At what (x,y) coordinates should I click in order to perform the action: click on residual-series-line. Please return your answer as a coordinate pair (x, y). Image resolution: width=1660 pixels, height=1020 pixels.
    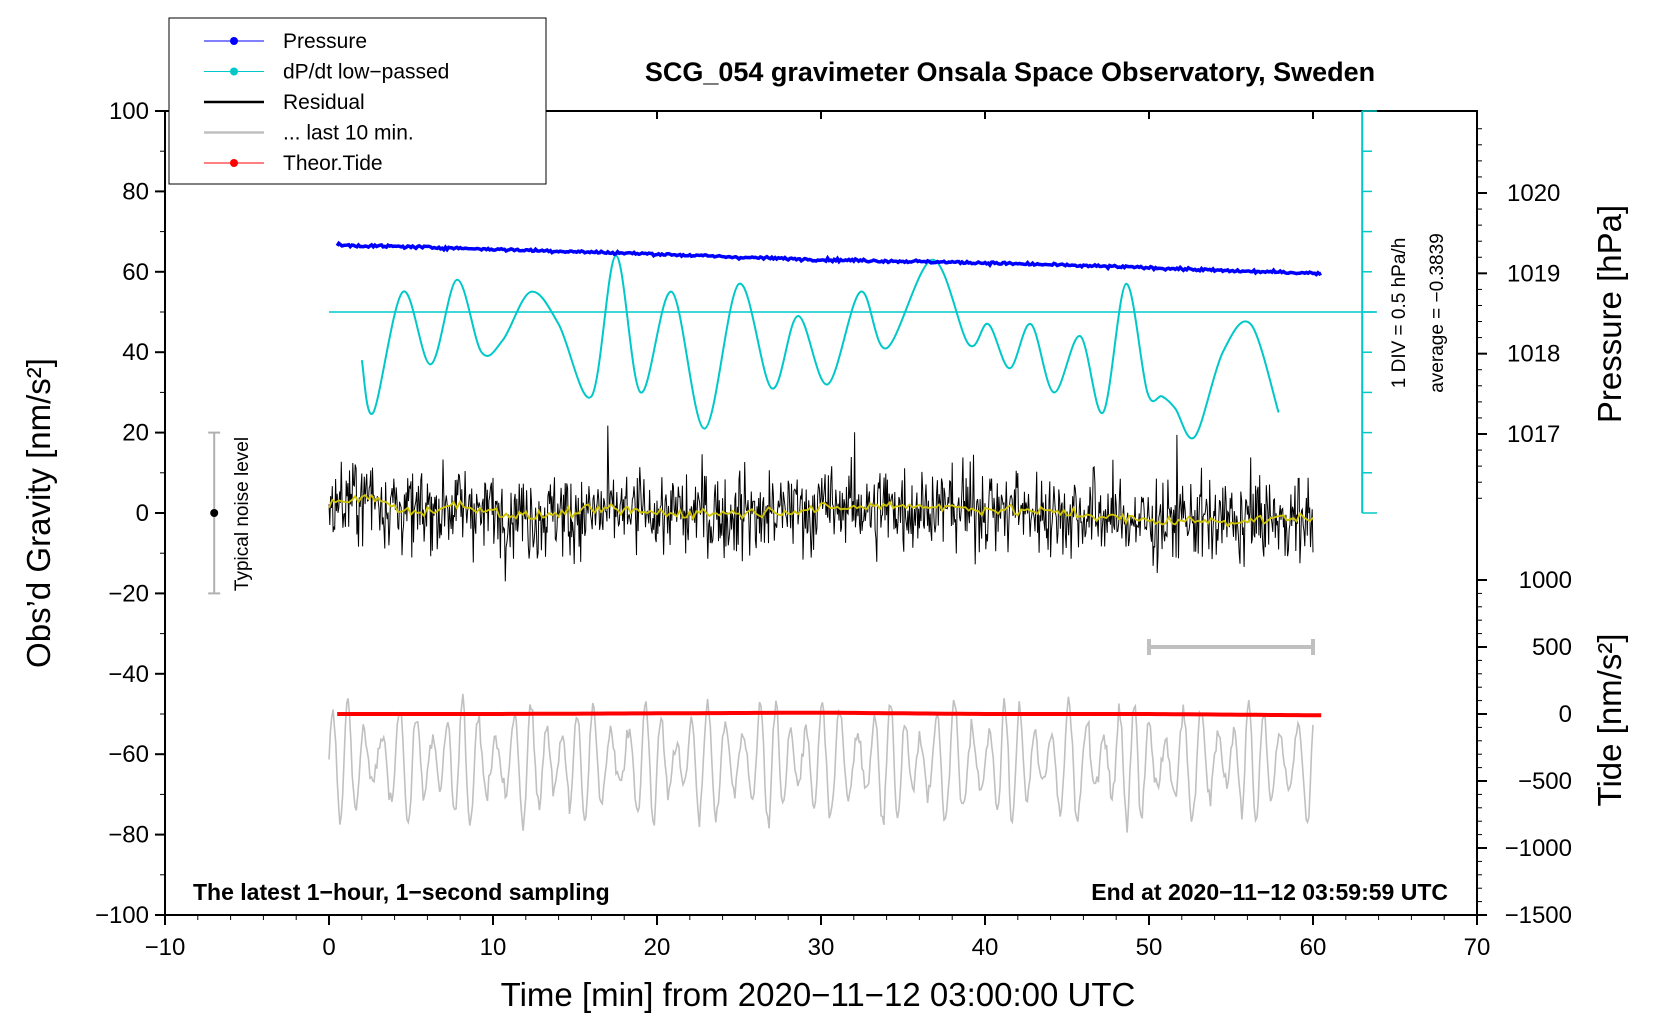
    Looking at the image, I should click on (821, 503).